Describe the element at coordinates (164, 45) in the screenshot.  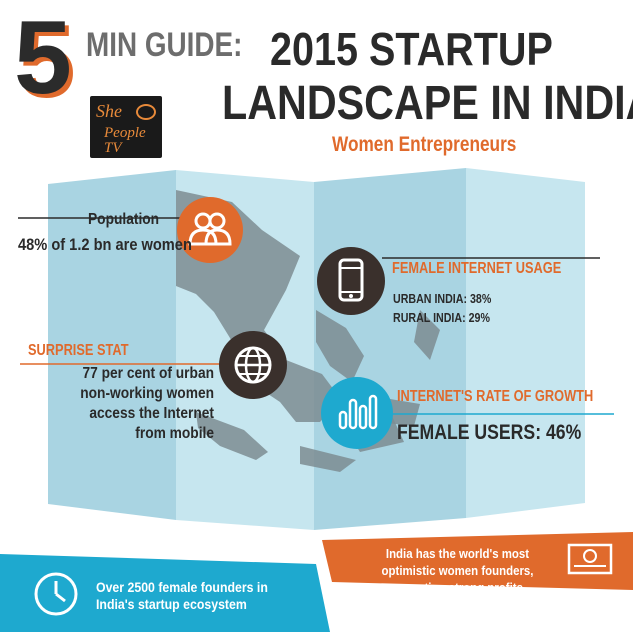
I see `min-guide-label: MIN GUIDE:` at that location.